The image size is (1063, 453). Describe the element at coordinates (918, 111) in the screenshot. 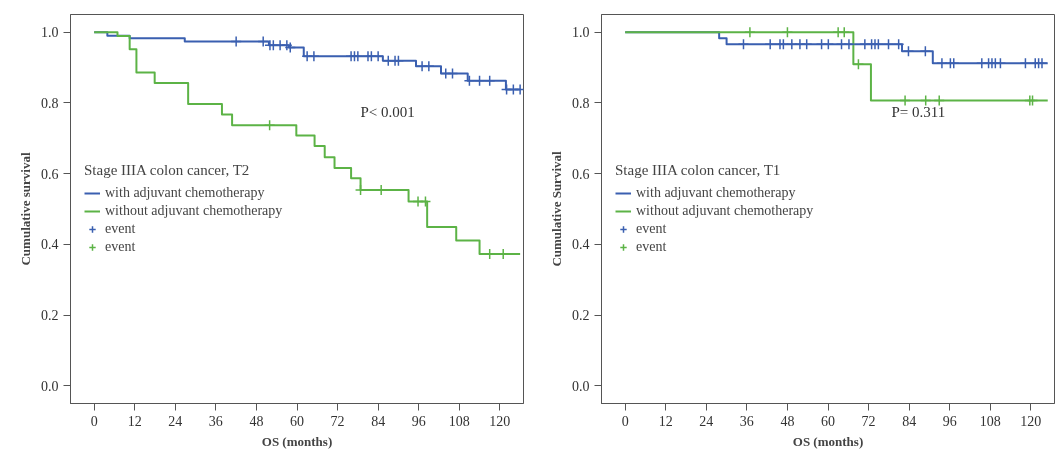

I see `annotation: P= 0.311` at that location.